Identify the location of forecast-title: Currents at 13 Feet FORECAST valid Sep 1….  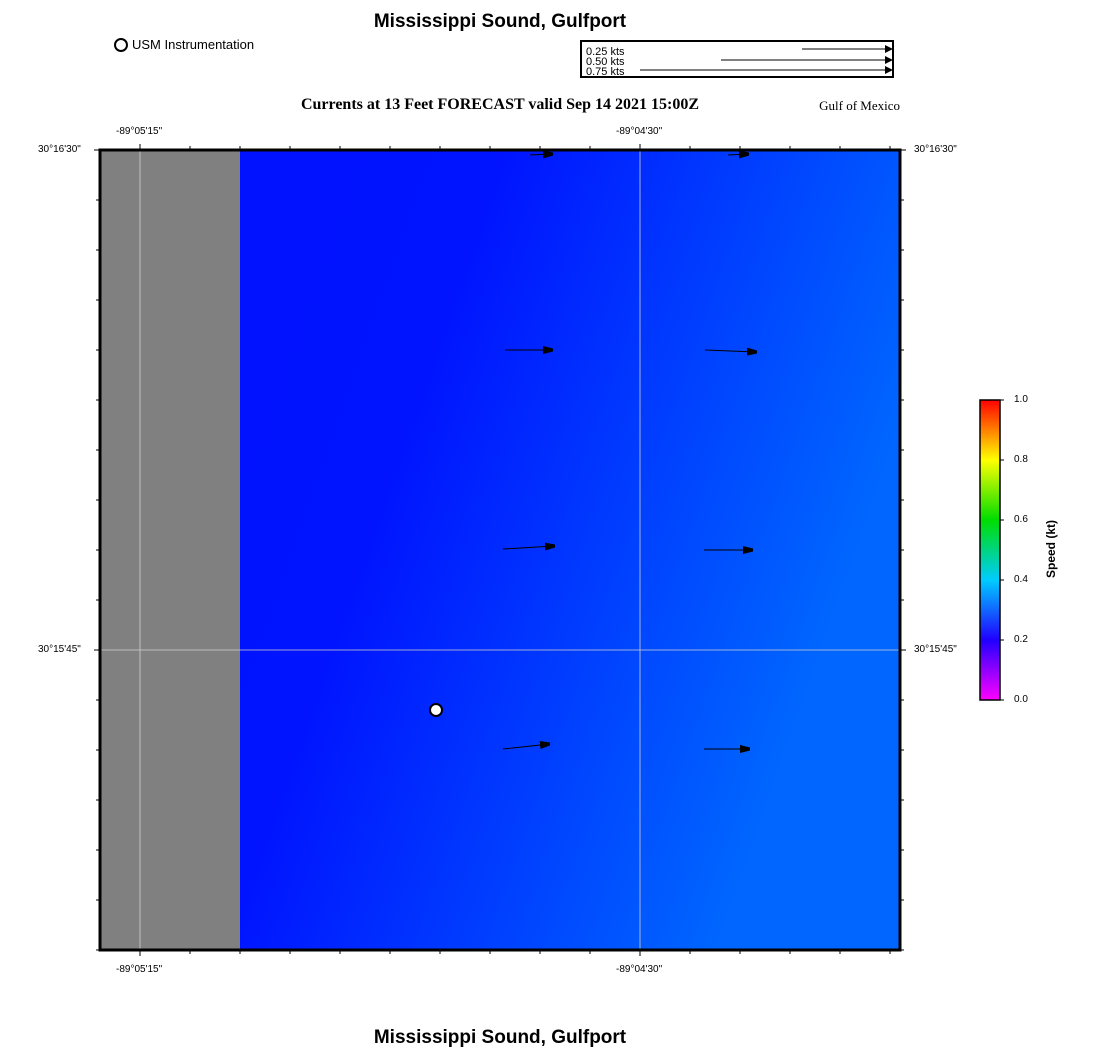
(500, 104).